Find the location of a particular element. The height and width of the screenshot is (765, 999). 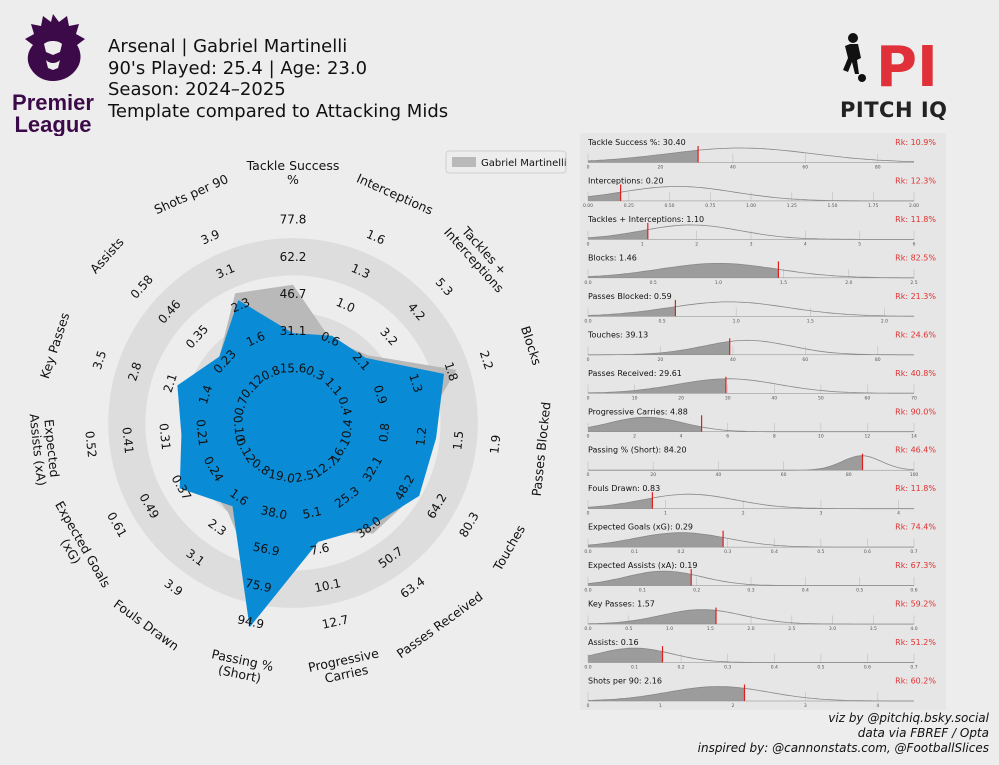

dist-label: Tackles + Interceptions: 1.10 is located at coordinates (645, 219).